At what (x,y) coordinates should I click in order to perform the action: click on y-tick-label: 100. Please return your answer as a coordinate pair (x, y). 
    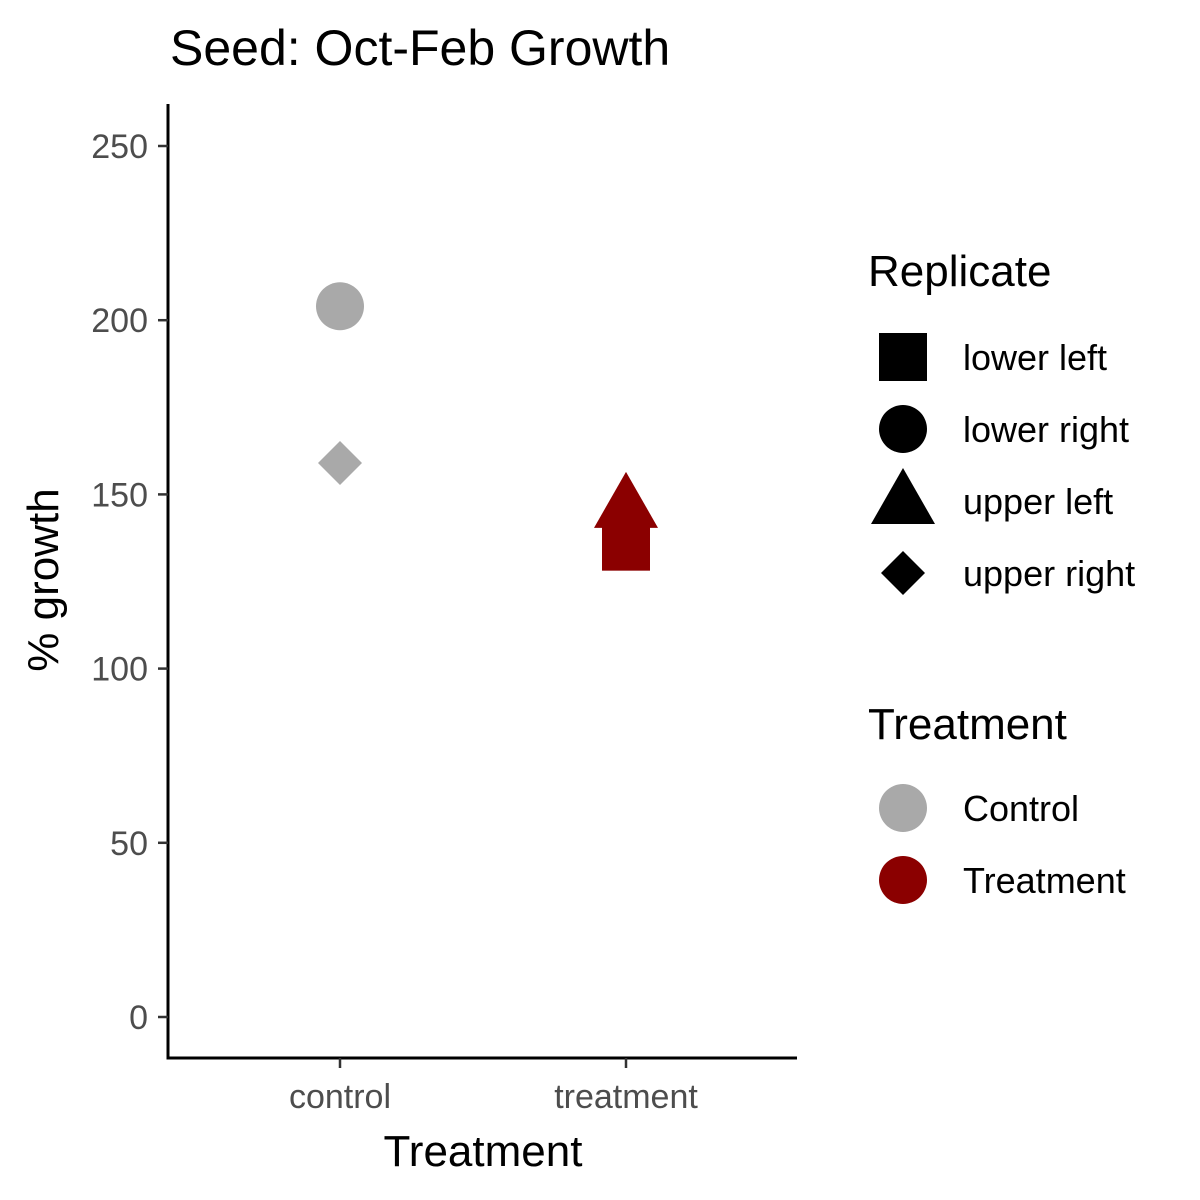
    Looking at the image, I should click on (119, 670).